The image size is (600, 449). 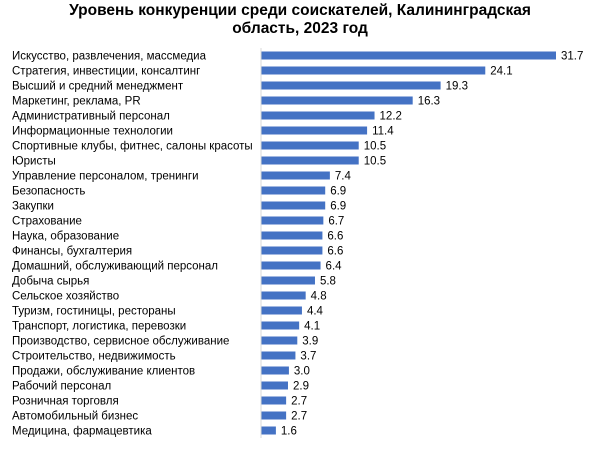 What do you see at coordinates (99, 327) in the screenshot?
I see `category-label: Транспорт, логистика, перевозки` at bounding box center [99, 327].